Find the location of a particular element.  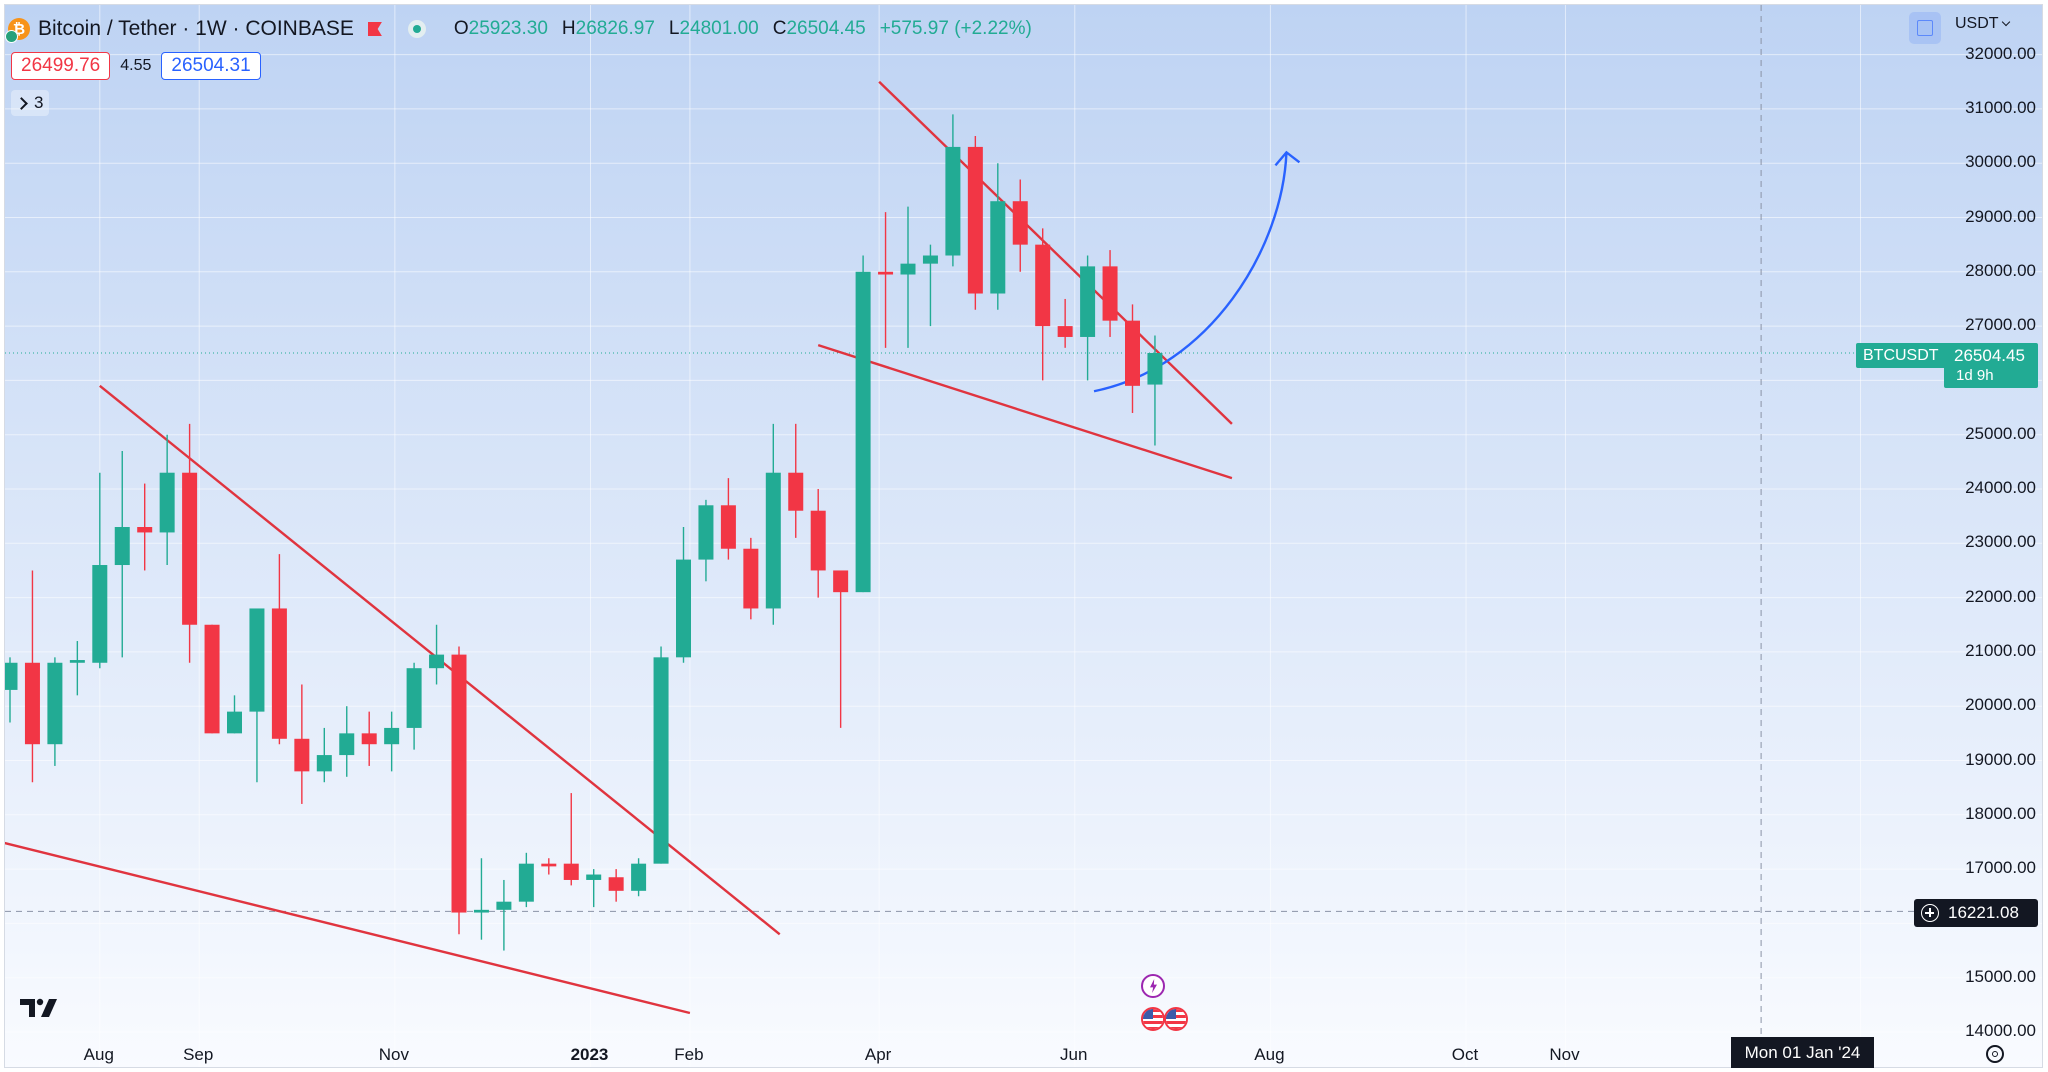

screenshot-button is located at coordinates (1925, 28).